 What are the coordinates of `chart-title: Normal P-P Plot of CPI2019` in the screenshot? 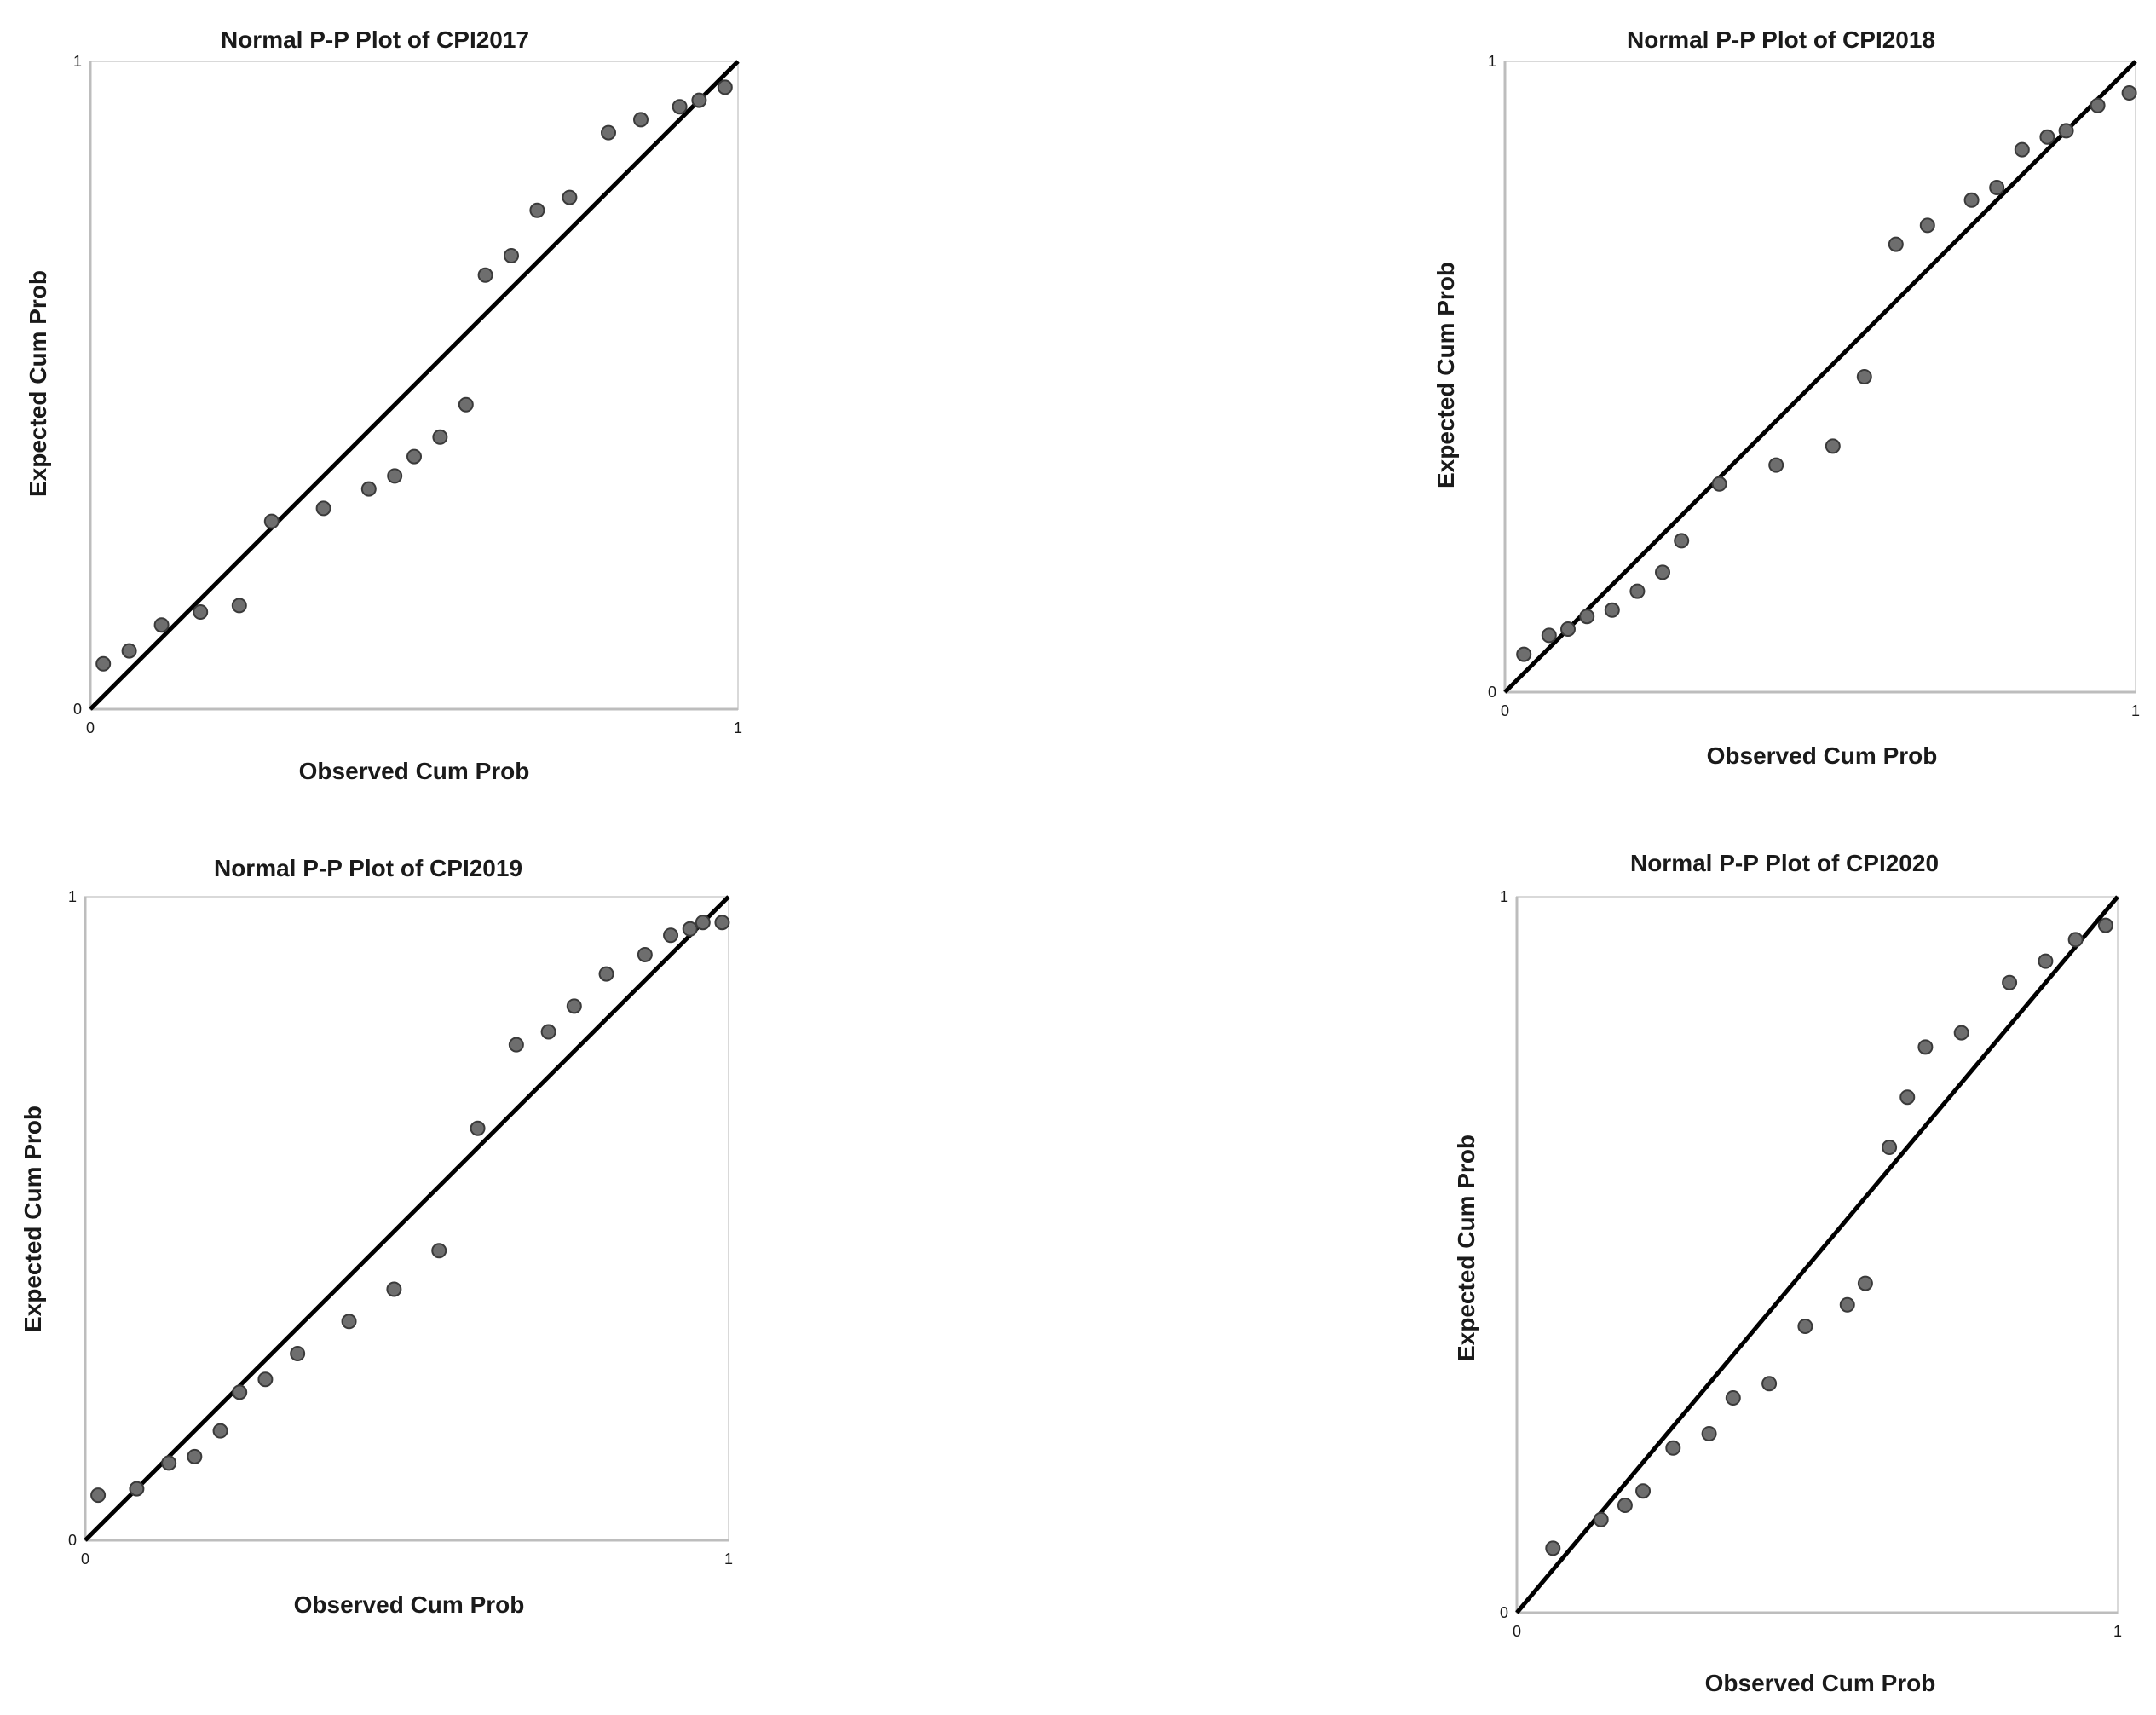 It's located at (368, 868).